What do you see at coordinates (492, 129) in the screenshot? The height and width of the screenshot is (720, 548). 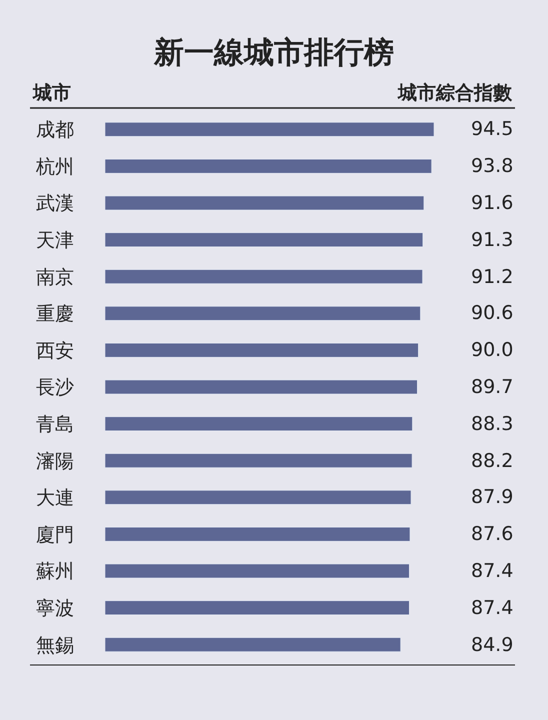 I see `data-label: 94.5` at bounding box center [492, 129].